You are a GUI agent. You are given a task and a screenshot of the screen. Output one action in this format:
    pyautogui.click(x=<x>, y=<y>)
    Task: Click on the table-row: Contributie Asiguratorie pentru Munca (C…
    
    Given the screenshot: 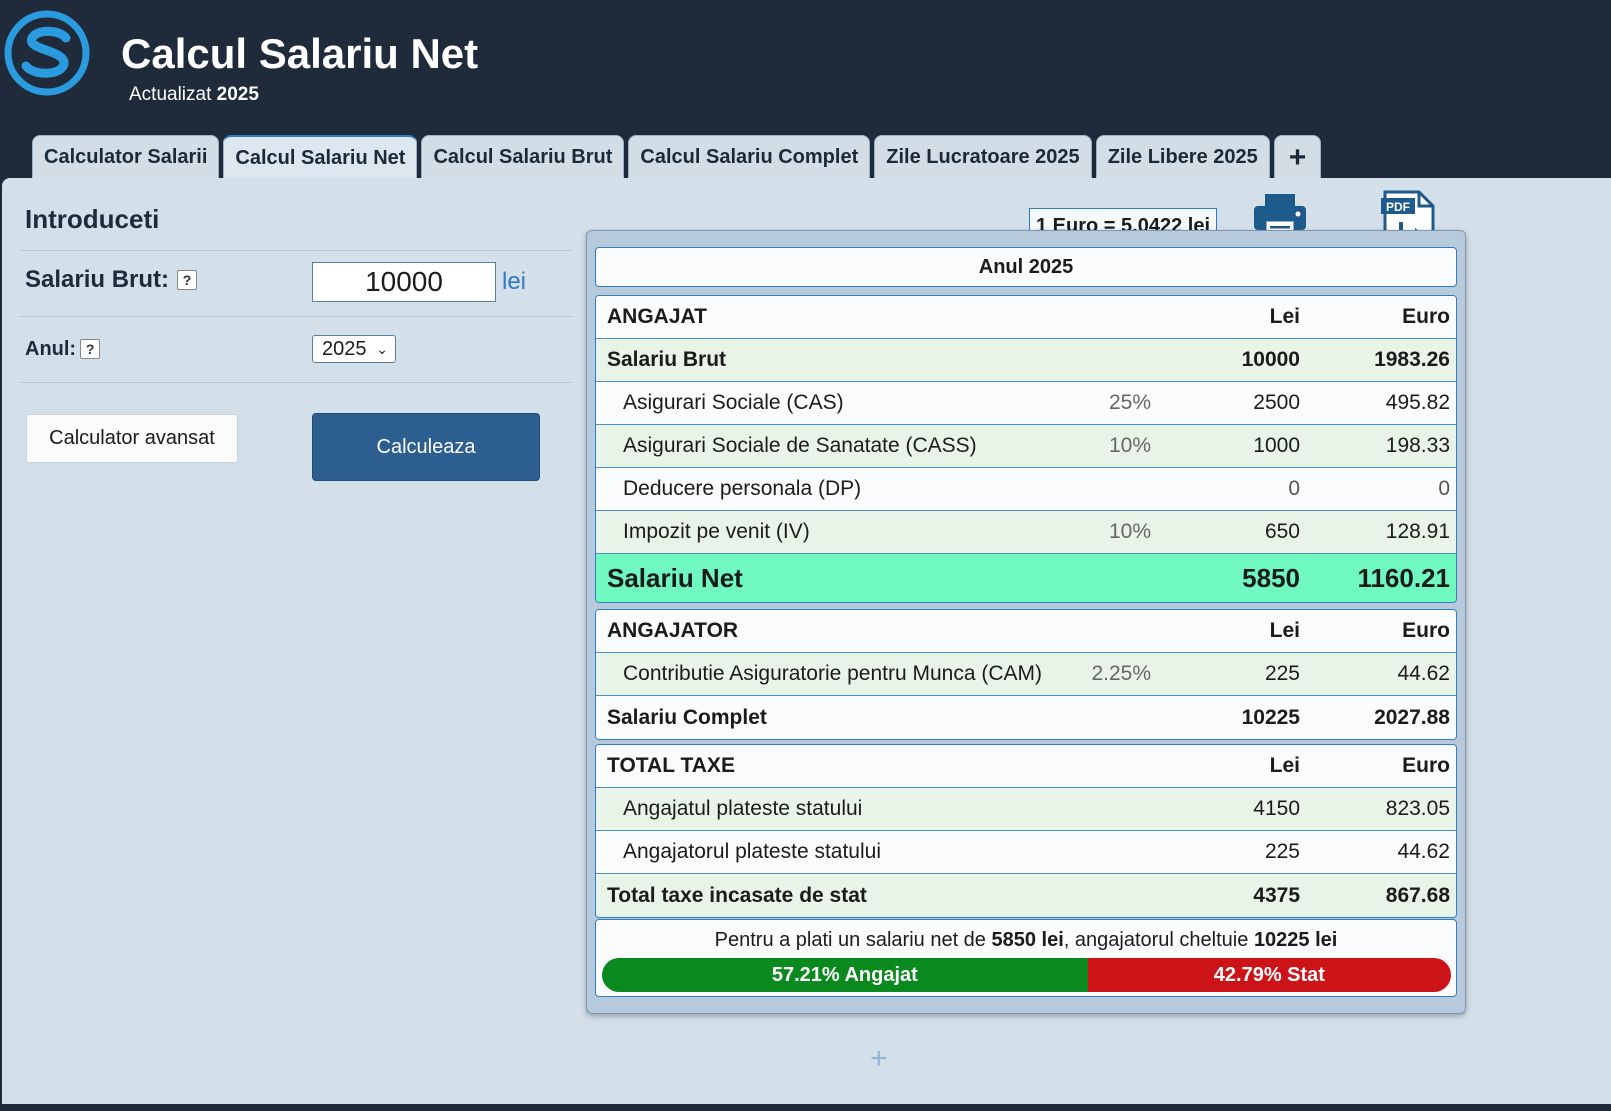 What is the action you would take?
    pyautogui.click(x=1026, y=674)
    